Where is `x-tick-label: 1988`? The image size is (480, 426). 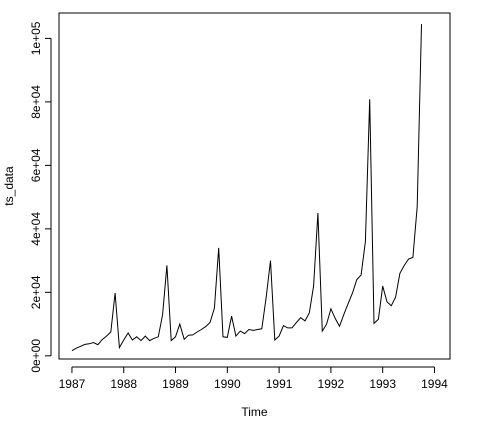
x-tick-label: 1988 is located at coordinates (123, 384).